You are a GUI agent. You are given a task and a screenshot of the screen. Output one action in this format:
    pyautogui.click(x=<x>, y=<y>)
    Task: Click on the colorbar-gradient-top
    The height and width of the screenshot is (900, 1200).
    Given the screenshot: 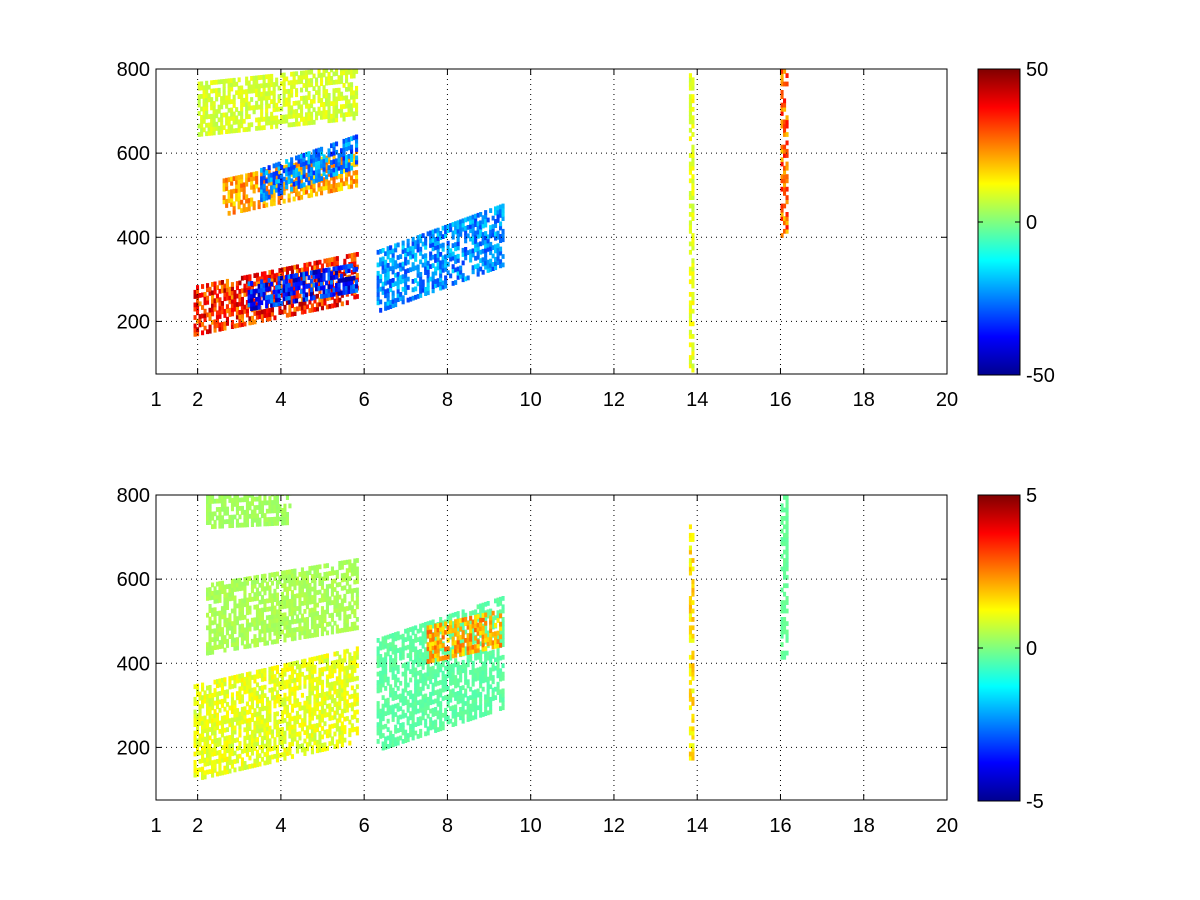 What is the action you would take?
    pyautogui.click(x=999, y=222)
    